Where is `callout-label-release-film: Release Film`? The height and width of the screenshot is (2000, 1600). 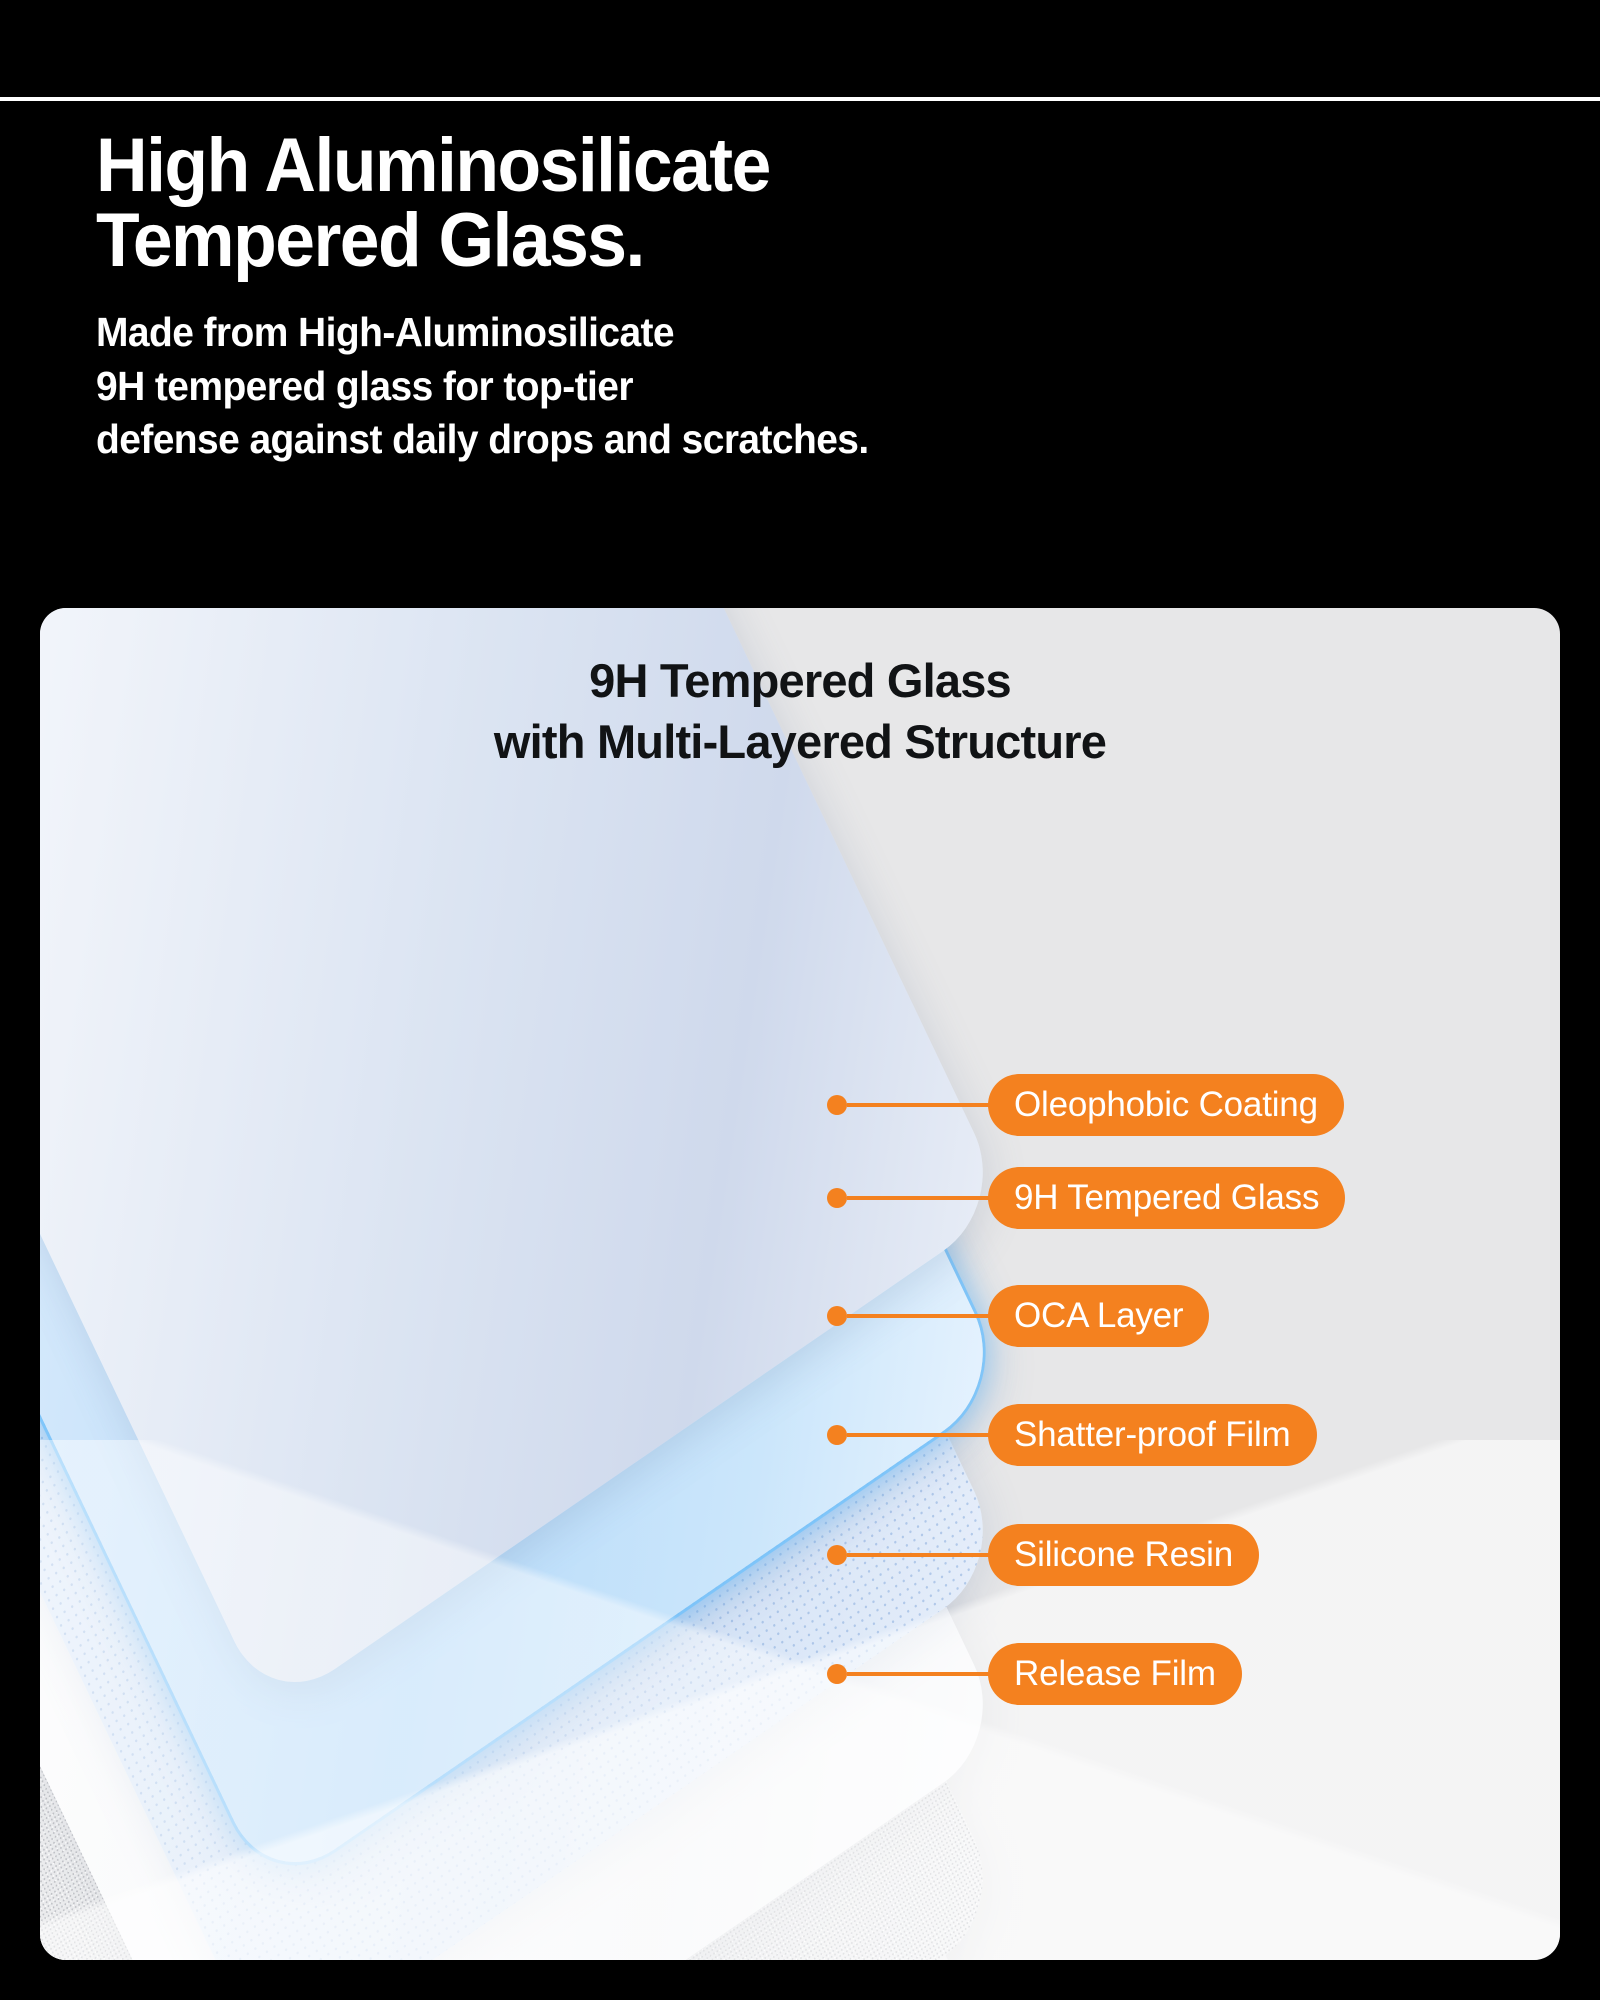 callout-label-release-film: Release Film is located at coordinates (1115, 1674).